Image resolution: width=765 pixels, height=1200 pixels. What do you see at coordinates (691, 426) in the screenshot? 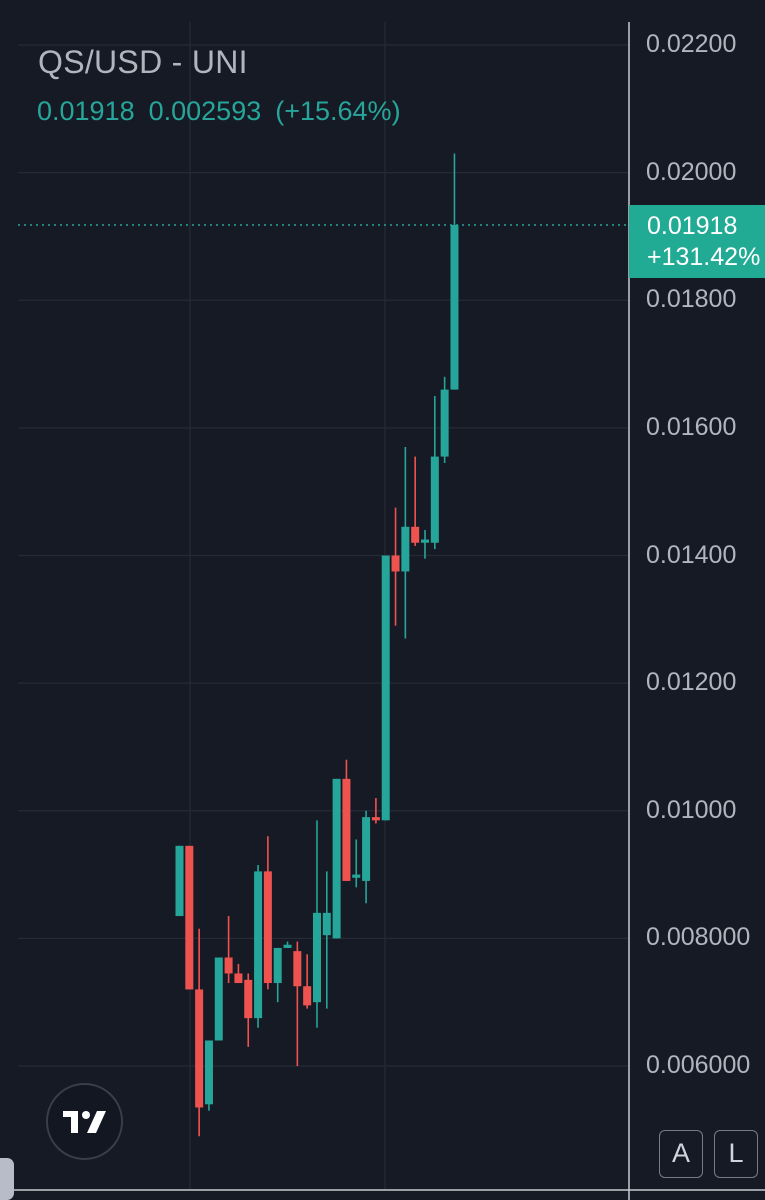
I see `price-tick-label: 0.01600` at bounding box center [691, 426].